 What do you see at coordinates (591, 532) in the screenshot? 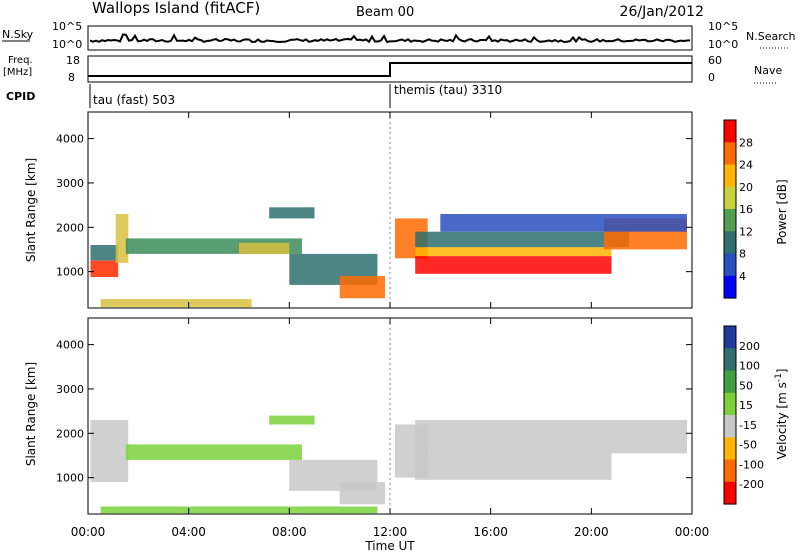
I see `time-tick-label: 20:00` at bounding box center [591, 532].